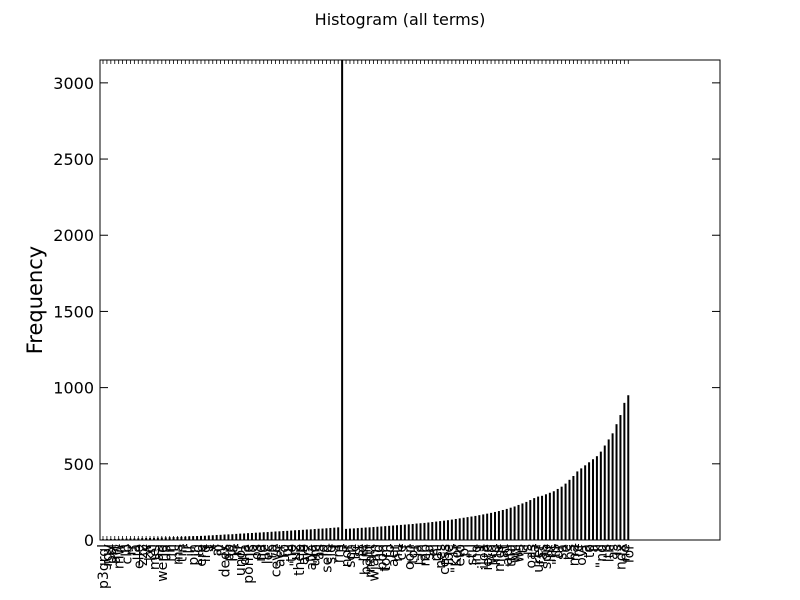  Describe the element at coordinates (253, 550) in the screenshot. I see `x-tick-label: io` at that location.